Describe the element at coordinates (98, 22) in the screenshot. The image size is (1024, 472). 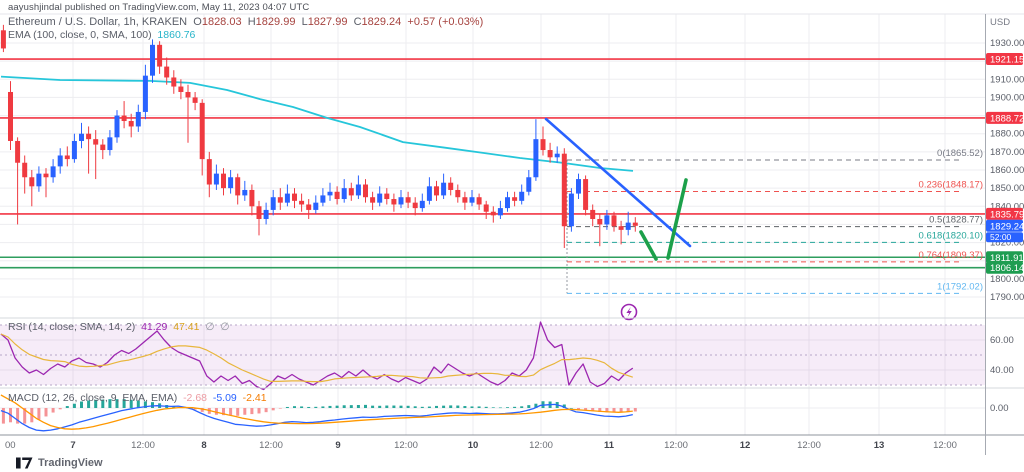
I see `symbol-name: Ethereum / U.S. Dollar, 1h, KRAKEN` at that location.